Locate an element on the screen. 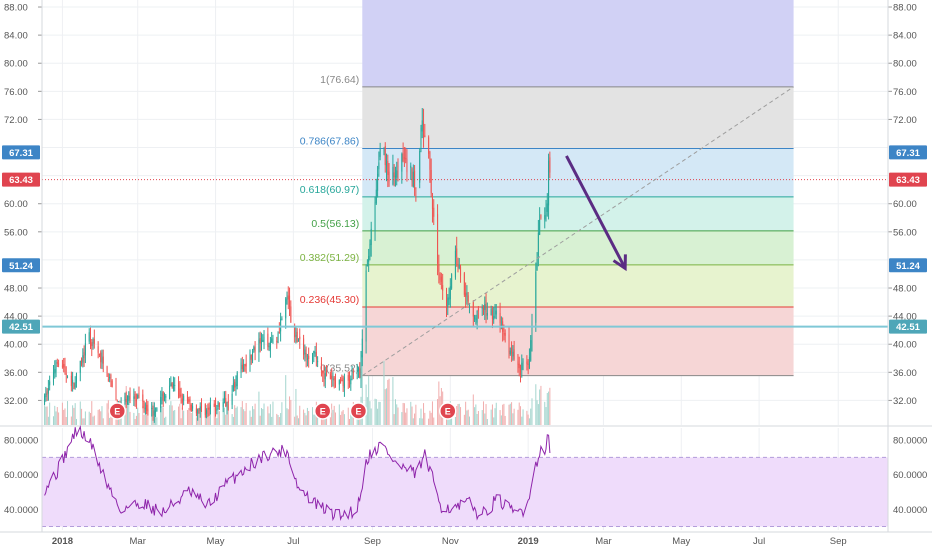 The width and height of the screenshot is (932, 550). time-axis-label: May is located at coordinates (681, 541).